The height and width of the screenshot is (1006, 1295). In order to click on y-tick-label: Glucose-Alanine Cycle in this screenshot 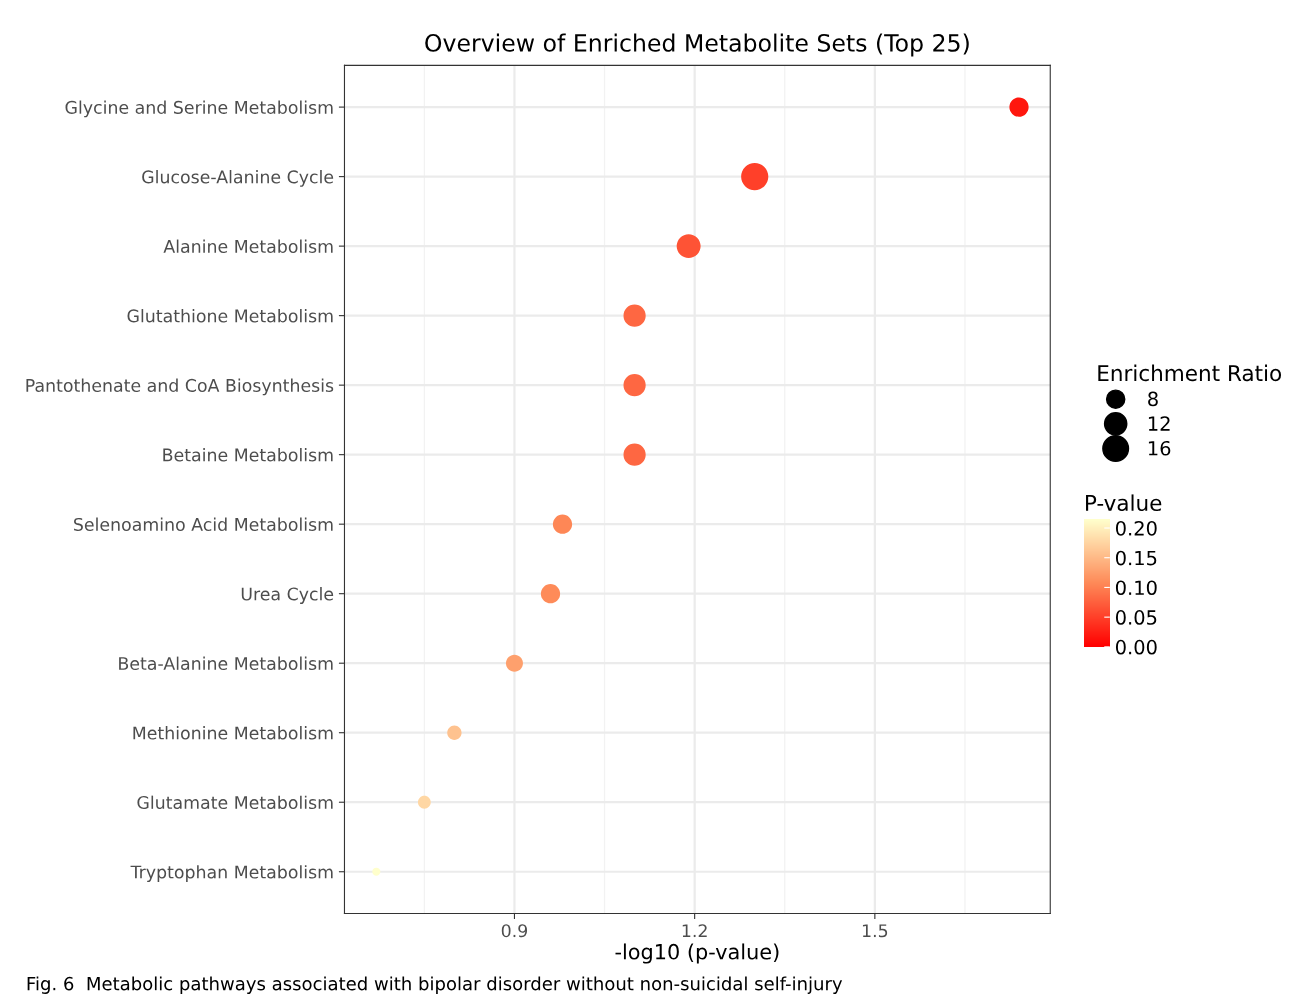, I will do `click(238, 178)`.